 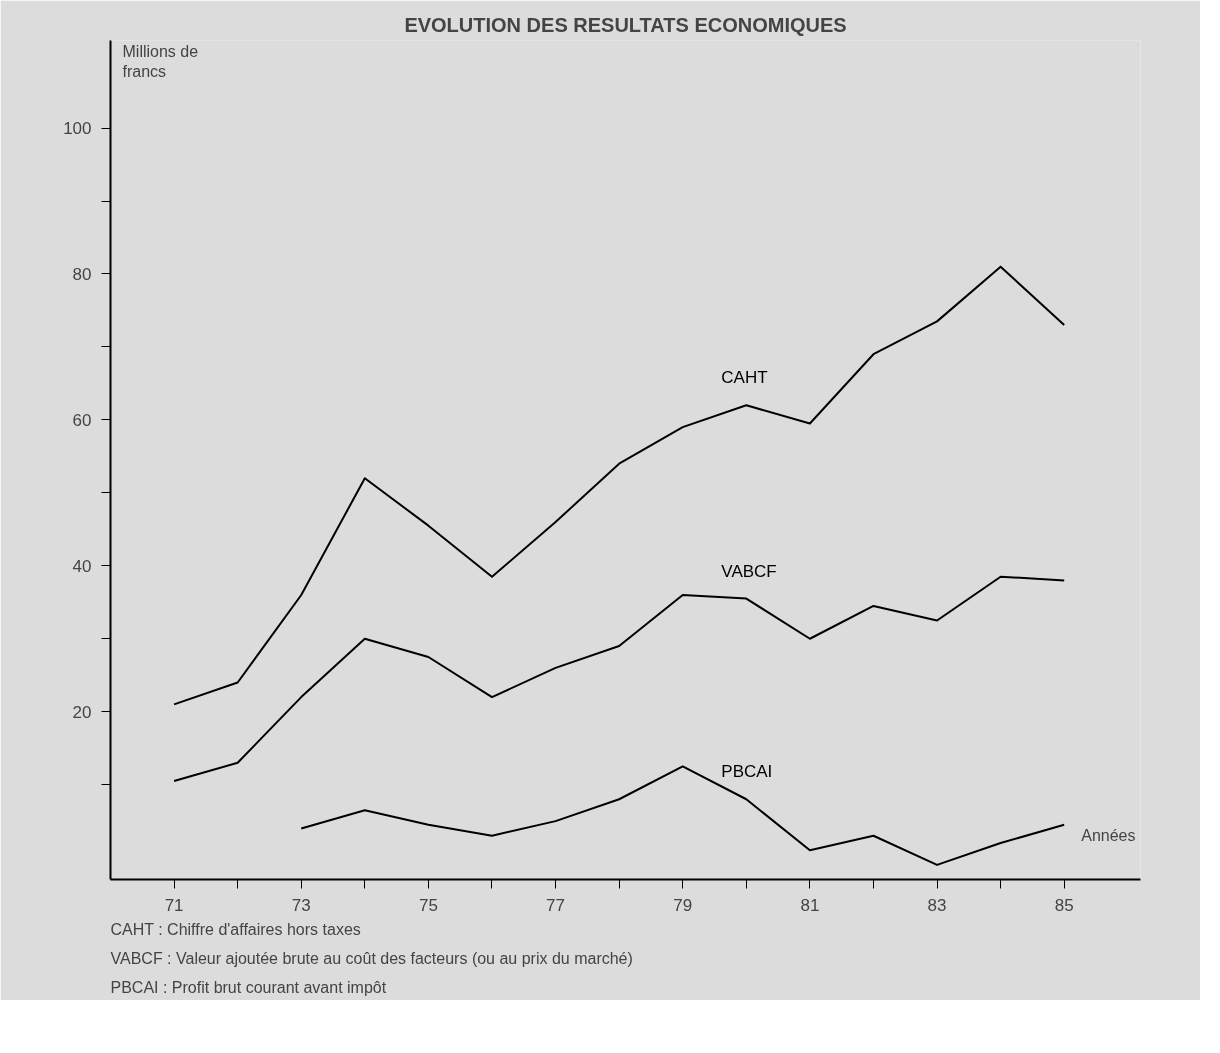 What do you see at coordinates (82, 420) in the screenshot?
I see `y-tick-label: 60` at bounding box center [82, 420].